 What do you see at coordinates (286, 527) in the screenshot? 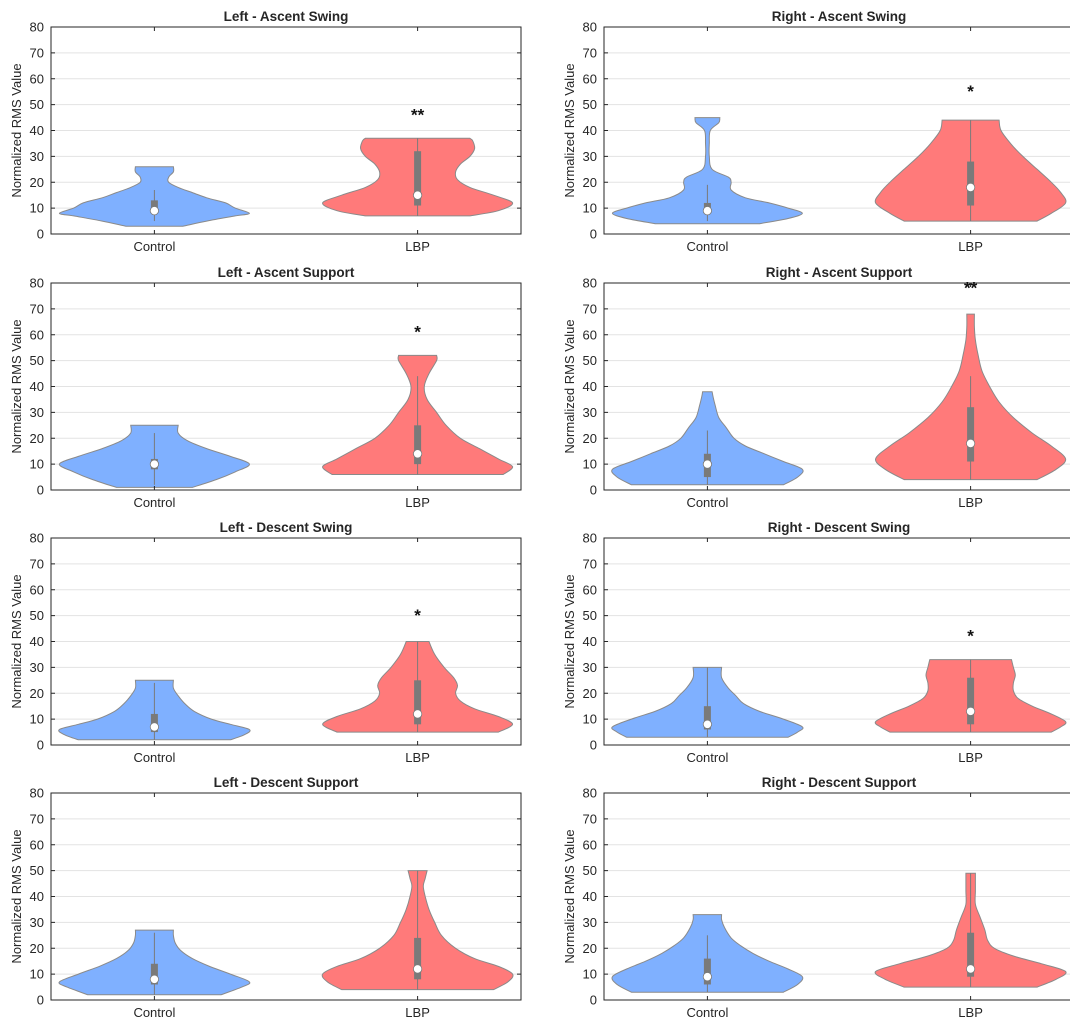
I see `chart-title: Left - Descent Swing` at bounding box center [286, 527].